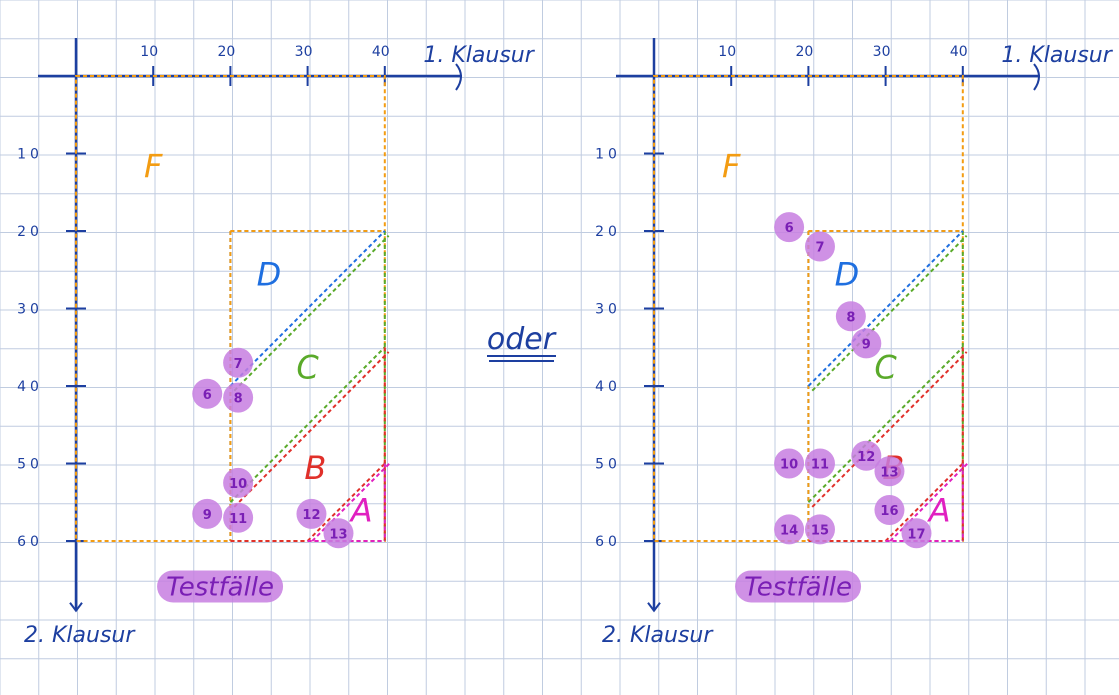 This screenshot has height=695, width=1119. I want to click on testcase-label: 15, so click(820, 530).